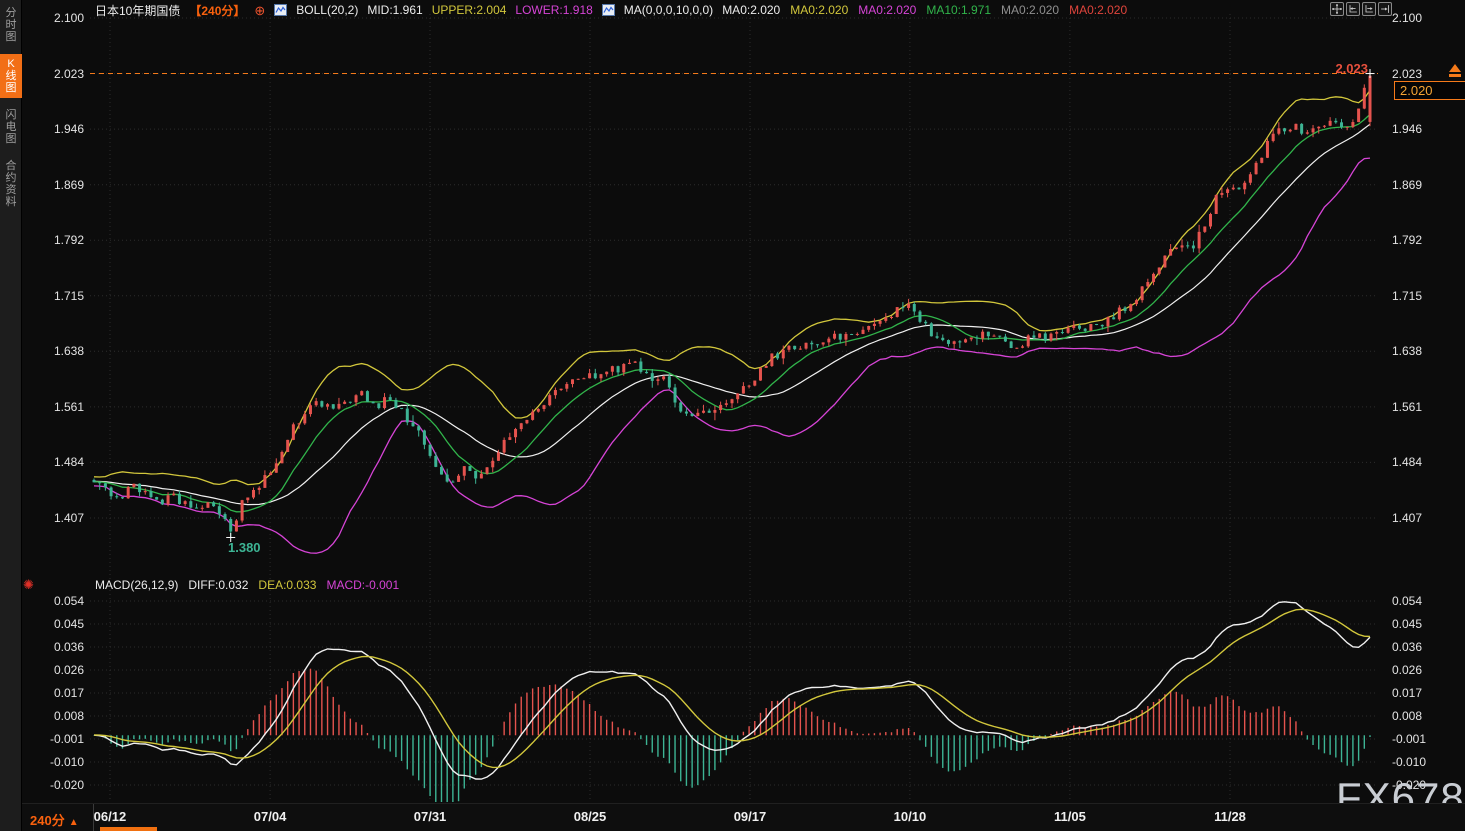  What do you see at coordinates (11, 166) in the screenshot?
I see `sidebar-tab-char: 合` at bounding box center [11, 166].